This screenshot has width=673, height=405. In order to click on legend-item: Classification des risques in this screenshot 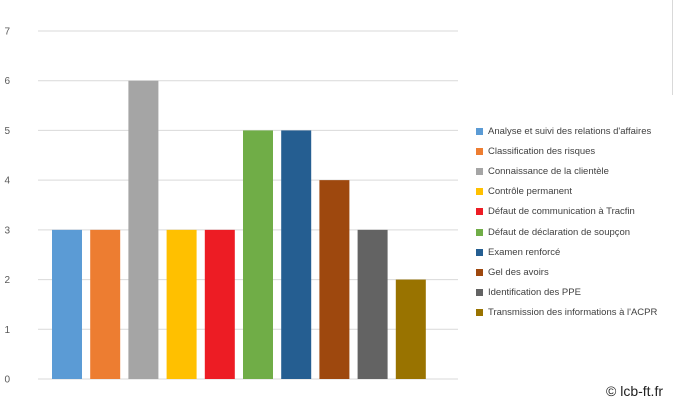, I will do `click(574, 151)`.